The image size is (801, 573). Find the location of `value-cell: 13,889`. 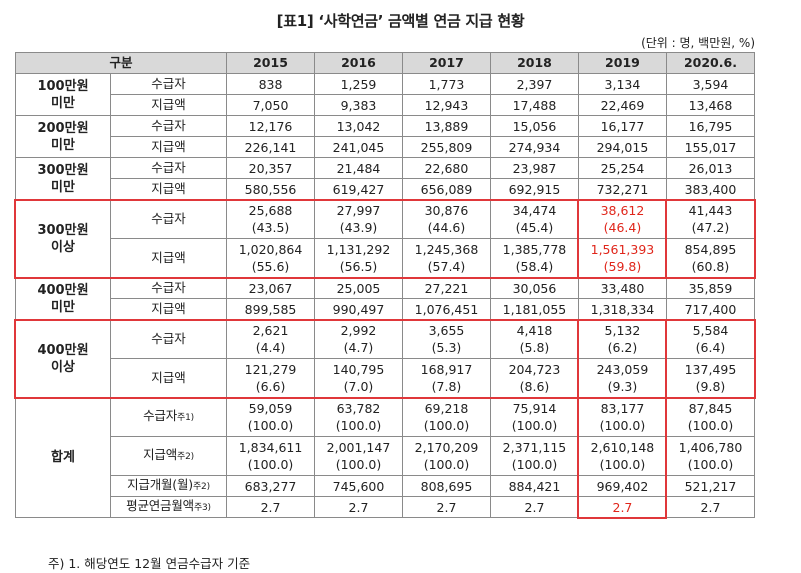

value-cell: 13,889 is located at coordinates (446, 126).